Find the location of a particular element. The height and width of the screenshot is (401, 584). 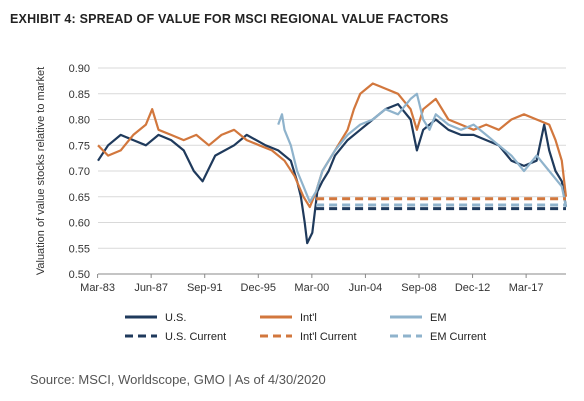

x-tick-label: Sep-91 is located at coordinates (204, 288).